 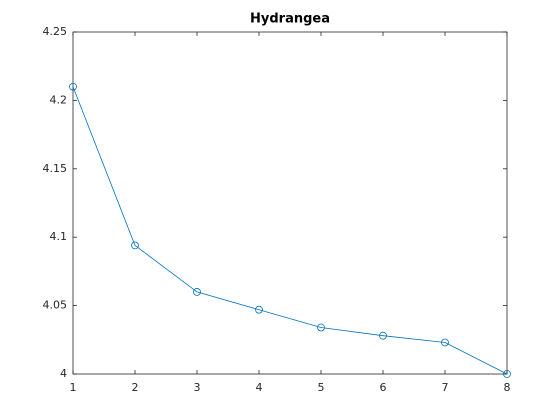 What do you see at coordinates (55, 168) in the screenshot?
I see `y-tick-label: 4.15` at bounding box center [55, 168].